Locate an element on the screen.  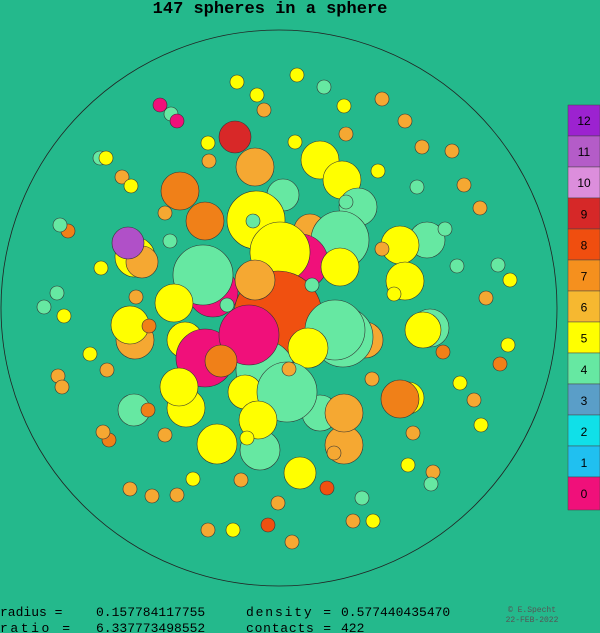
stat-label: contacts = is located at coordinates (288, 627).